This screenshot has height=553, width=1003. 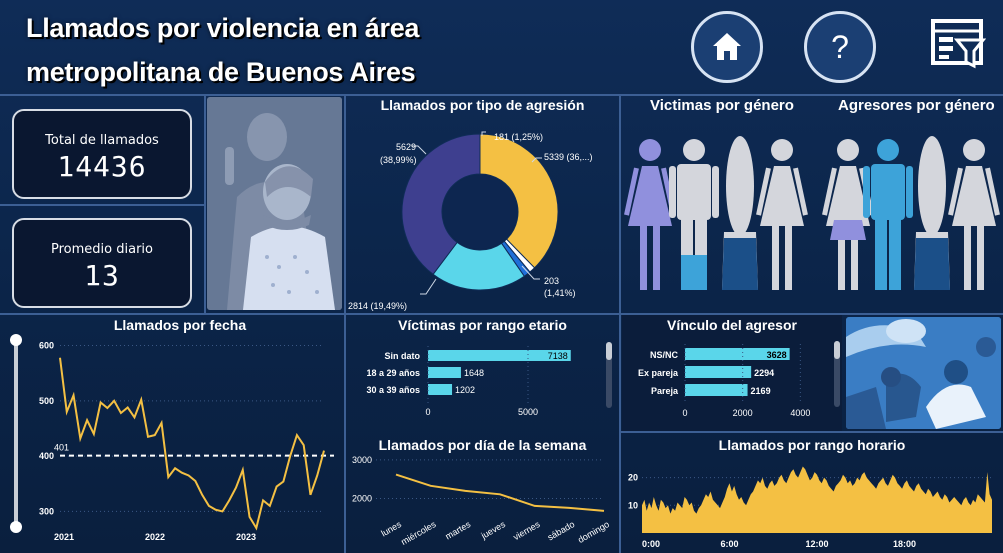 I want to click on aggressors-gender-title: Agresores por género, so click(x=916, y=105).